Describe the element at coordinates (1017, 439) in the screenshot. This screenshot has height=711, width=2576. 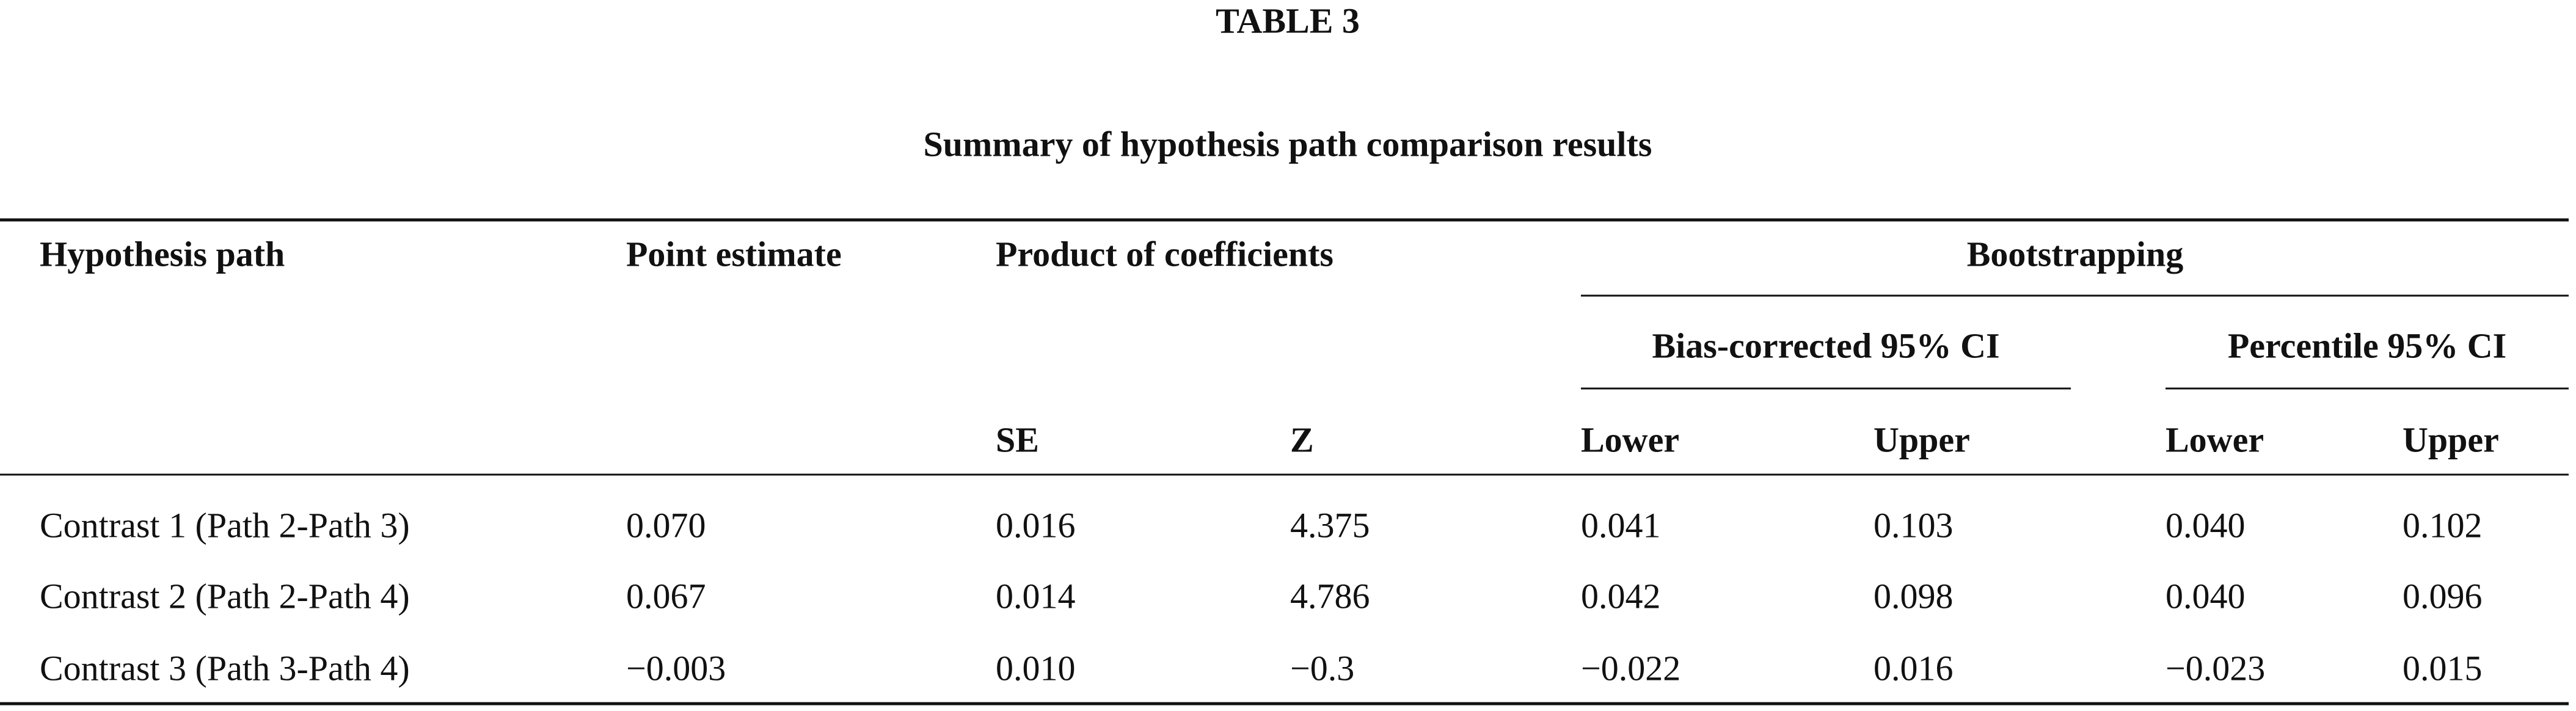
I see `column-header: SE` at that location.